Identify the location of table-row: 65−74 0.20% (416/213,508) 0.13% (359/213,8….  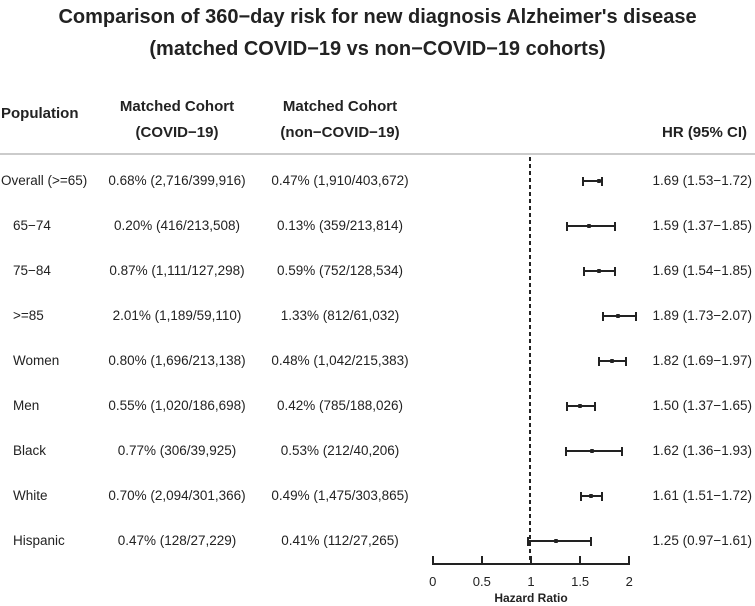
(377, 225).